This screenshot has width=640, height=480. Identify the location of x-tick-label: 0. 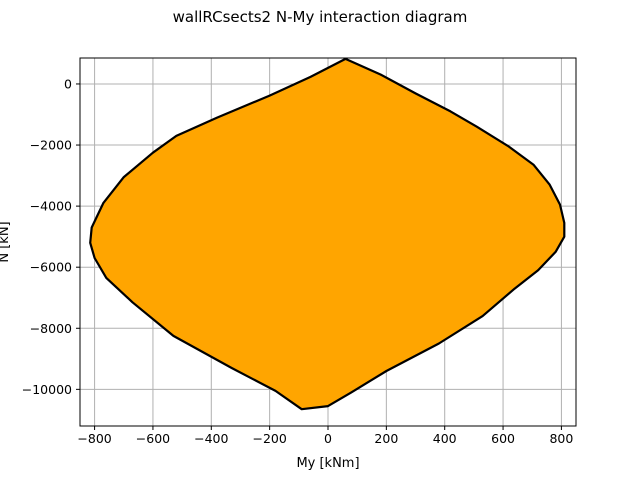
(328, 438).